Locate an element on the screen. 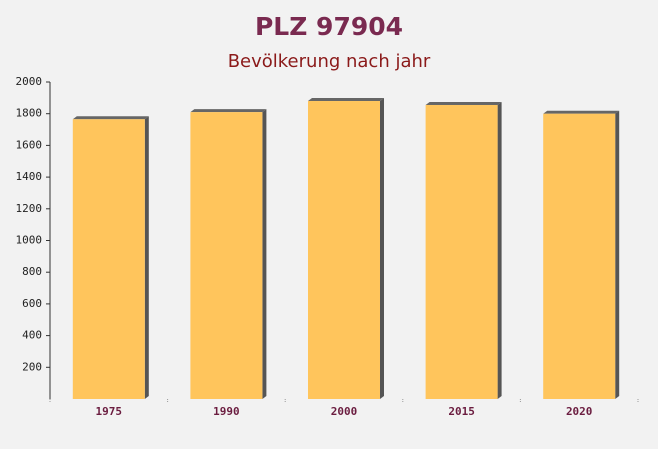 The image size is (658, 449). y-tick-label: 1600 is located at coordinates (29, 144).